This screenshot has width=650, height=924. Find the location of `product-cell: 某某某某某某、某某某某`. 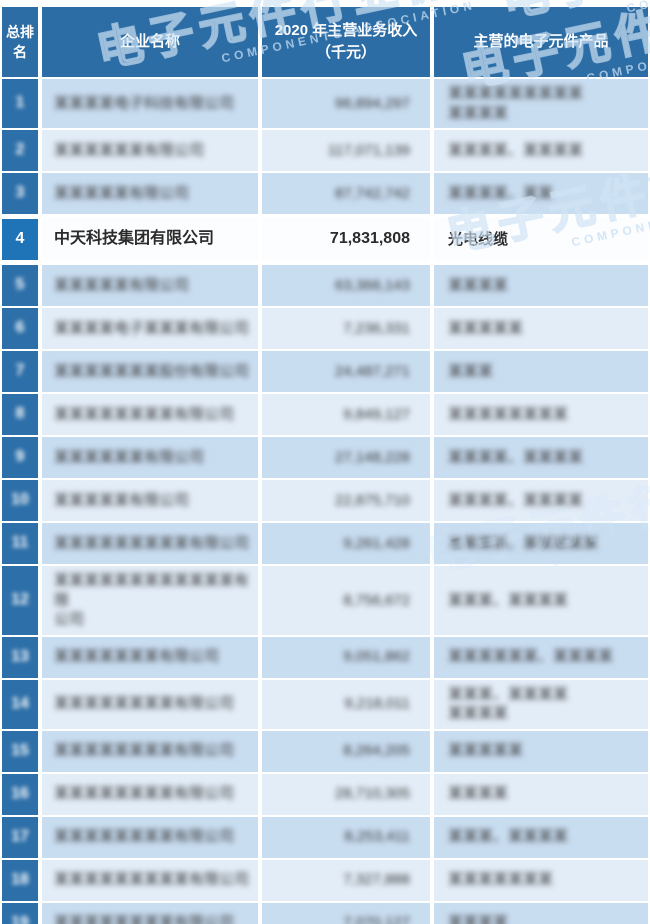

product-cell: 某某某某某某、某某某某 is located at coordinates (541, 657).